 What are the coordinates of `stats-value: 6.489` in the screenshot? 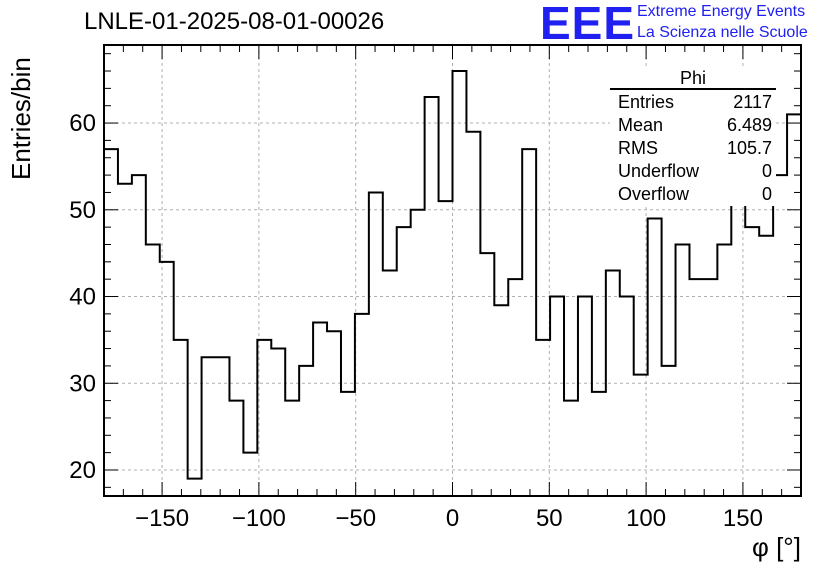 It's located at (749, 125).